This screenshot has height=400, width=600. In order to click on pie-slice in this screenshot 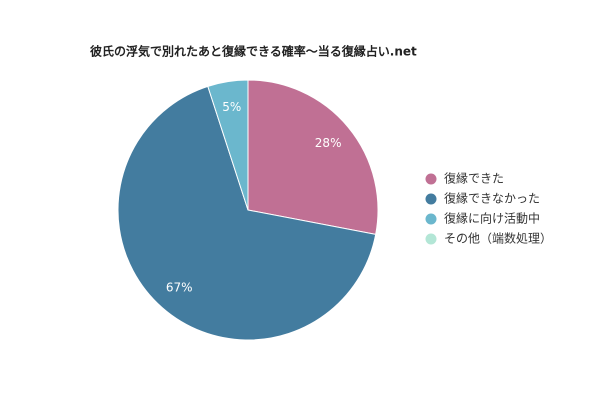, I will do `click(313, 157)`.